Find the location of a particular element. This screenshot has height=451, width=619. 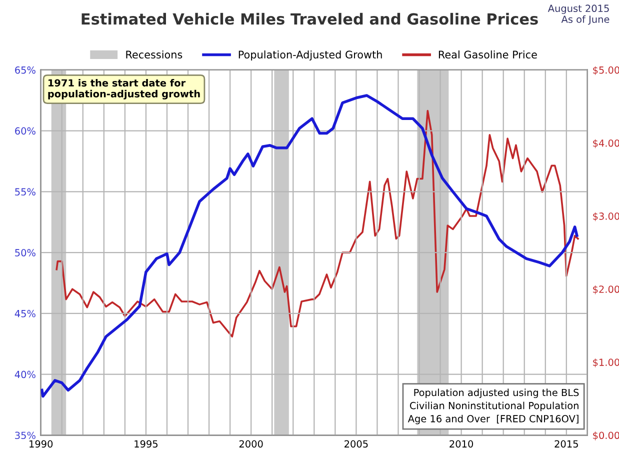

y-tick-label: 65% is located at coordinates (25, 70).